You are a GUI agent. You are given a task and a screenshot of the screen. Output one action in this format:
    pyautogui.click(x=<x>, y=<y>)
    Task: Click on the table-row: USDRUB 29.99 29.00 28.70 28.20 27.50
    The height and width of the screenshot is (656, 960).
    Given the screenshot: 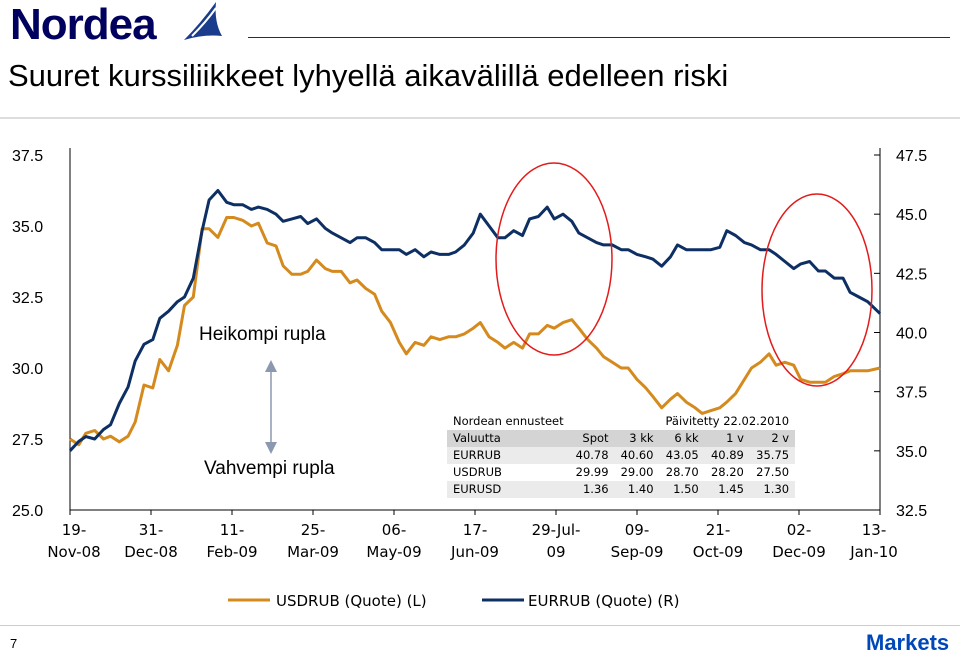 What is the action you would take?
    pyautogui.click(x=621, y=472)
    